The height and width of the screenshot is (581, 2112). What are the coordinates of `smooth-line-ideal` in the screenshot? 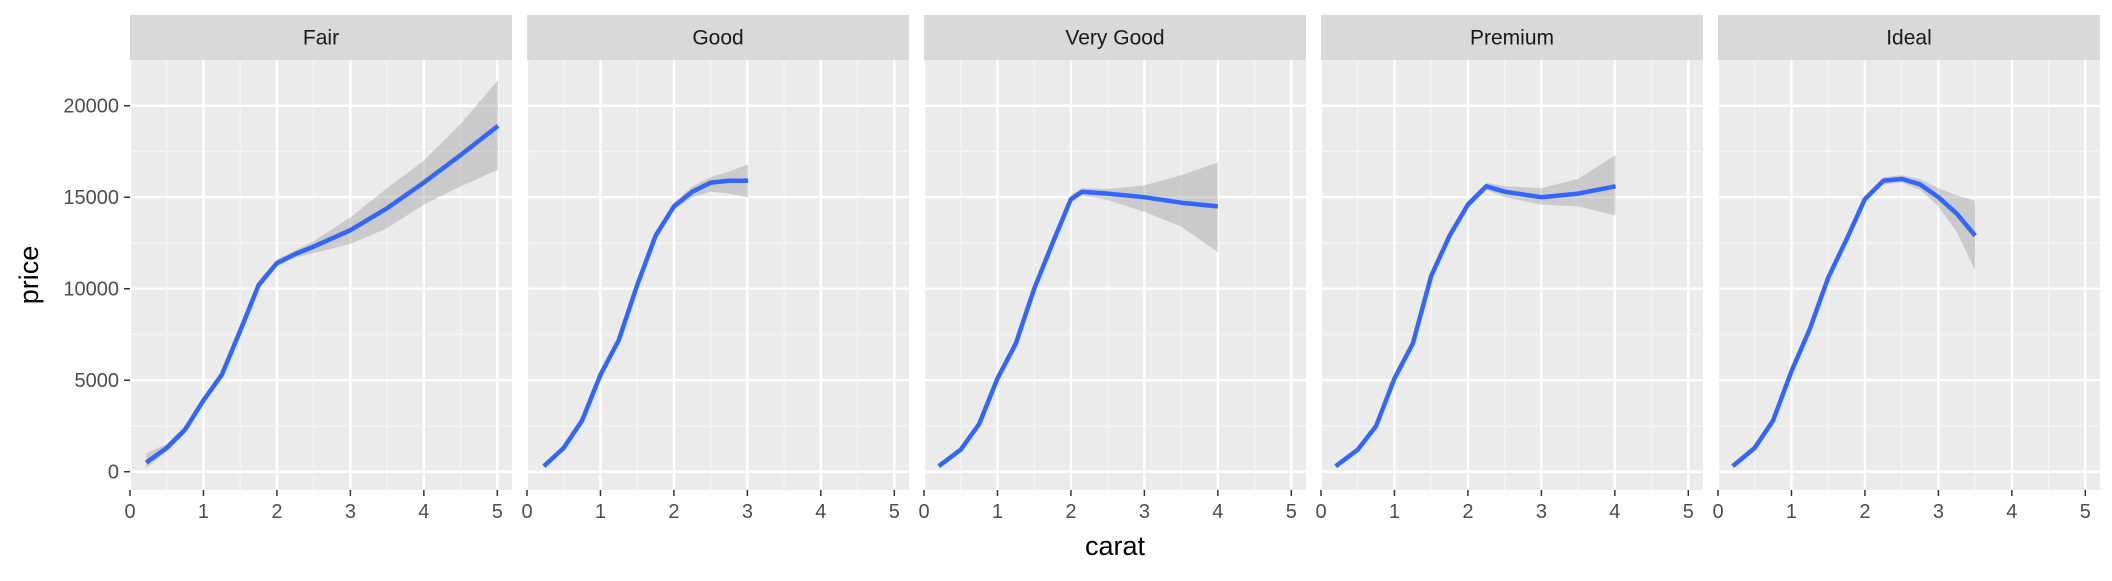 It's located at (1854, 322).